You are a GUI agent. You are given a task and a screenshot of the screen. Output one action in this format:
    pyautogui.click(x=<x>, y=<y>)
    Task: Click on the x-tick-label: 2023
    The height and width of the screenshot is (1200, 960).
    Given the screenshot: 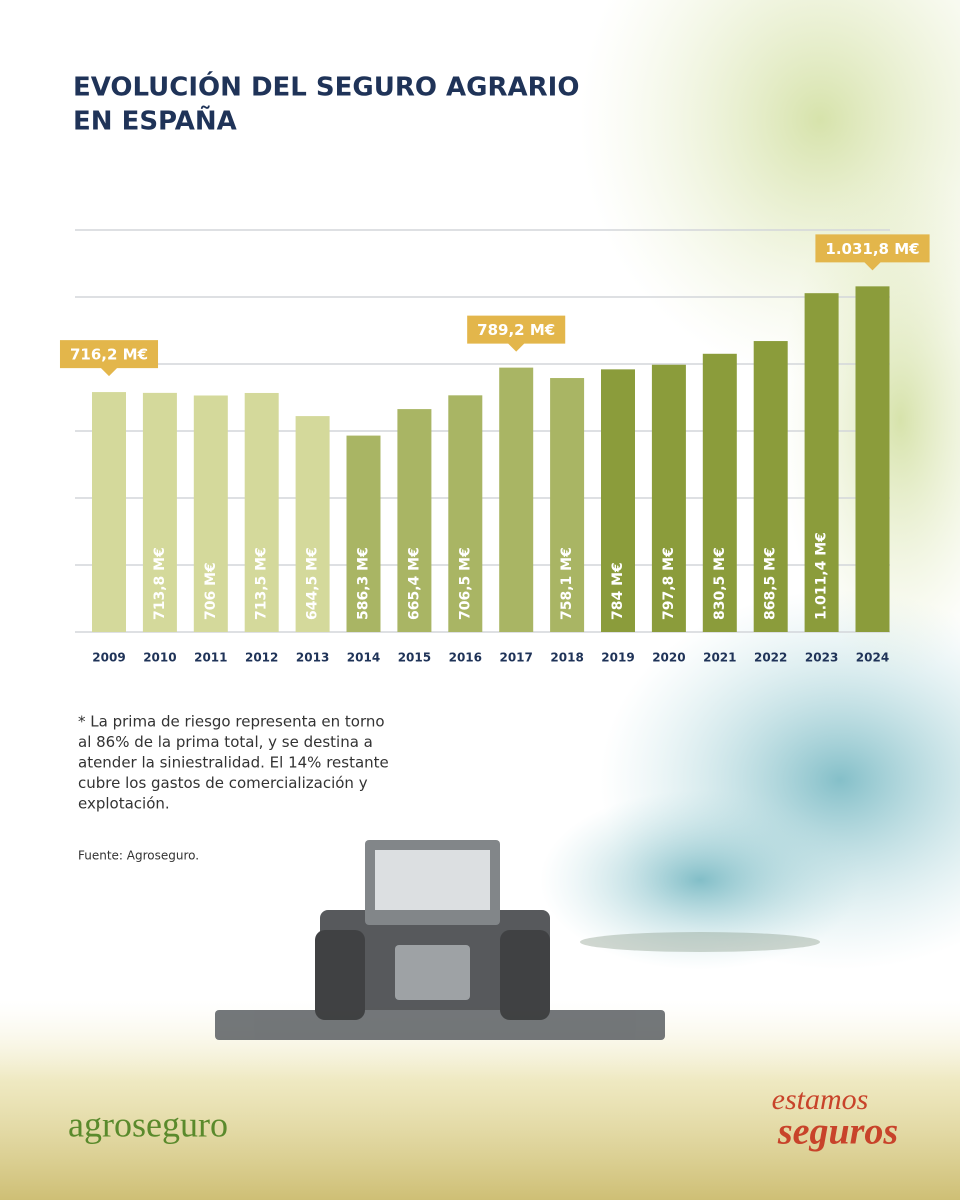 What is the action you would take?
    pyautogui.click(x=821, y=658)
    